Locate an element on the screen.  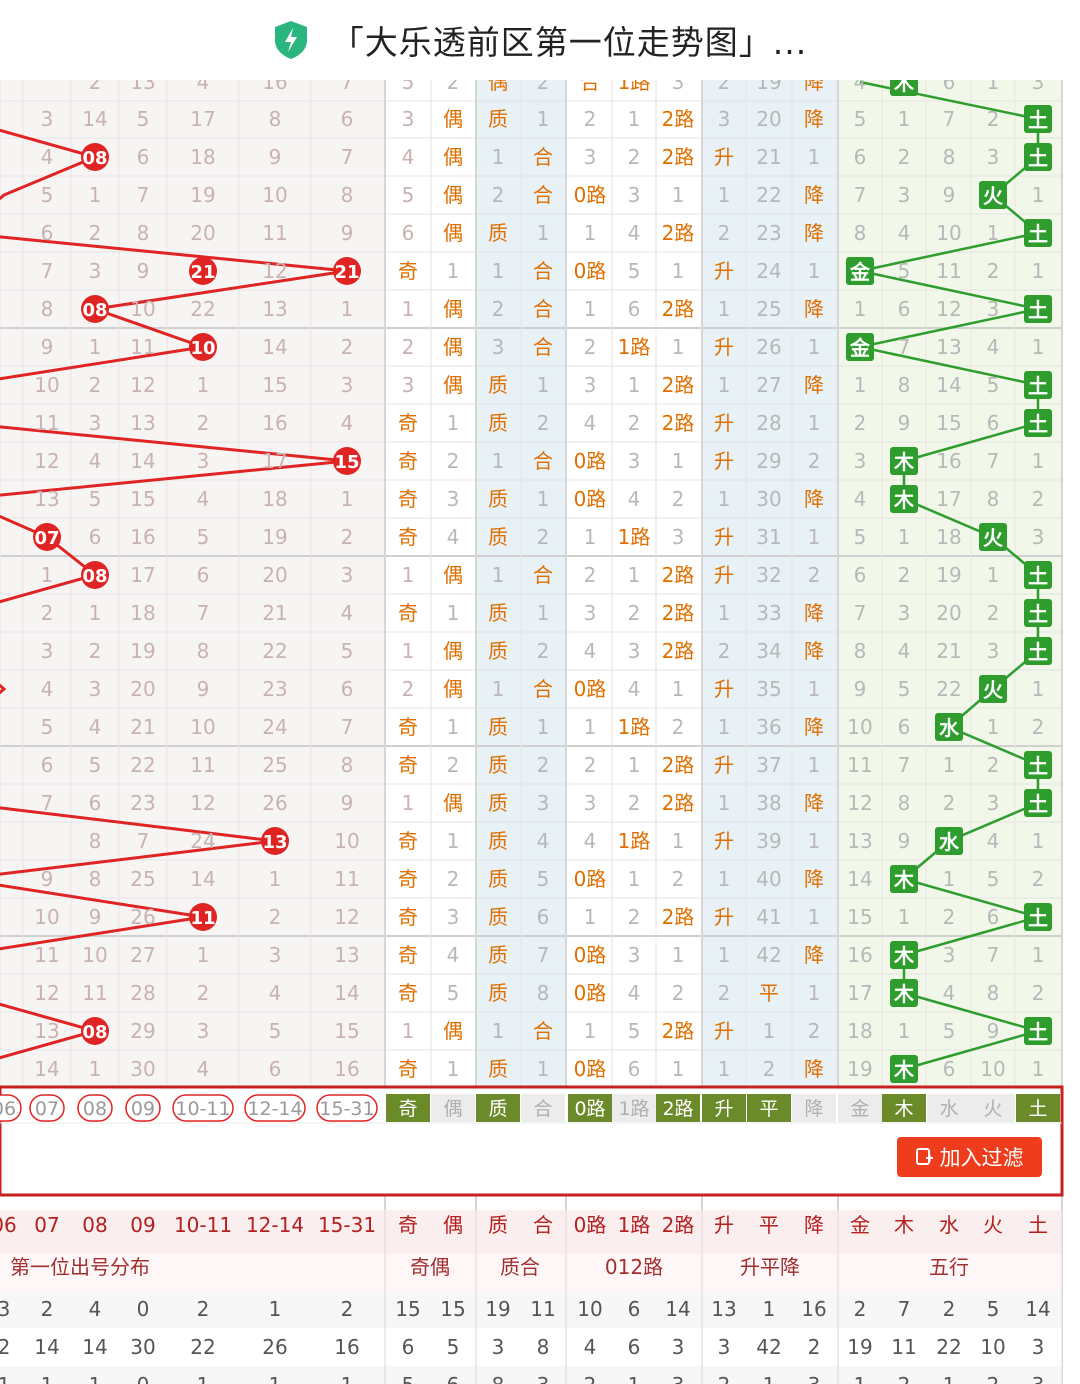
element-badge-text: 水 is located at coordinates (949, 842).